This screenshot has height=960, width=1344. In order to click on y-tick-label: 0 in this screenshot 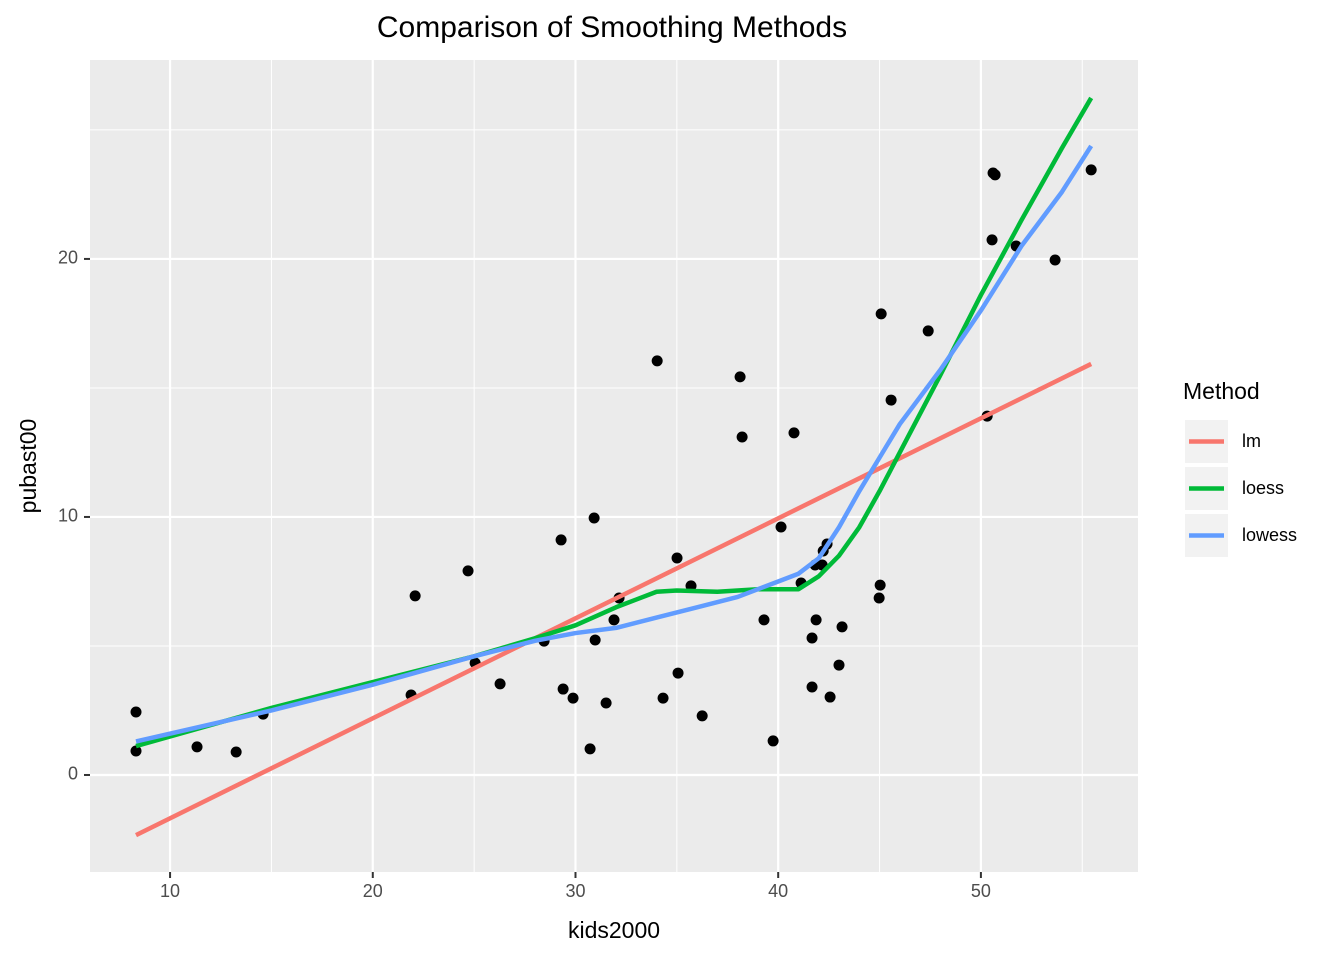, I will do `click(73, 774)`.